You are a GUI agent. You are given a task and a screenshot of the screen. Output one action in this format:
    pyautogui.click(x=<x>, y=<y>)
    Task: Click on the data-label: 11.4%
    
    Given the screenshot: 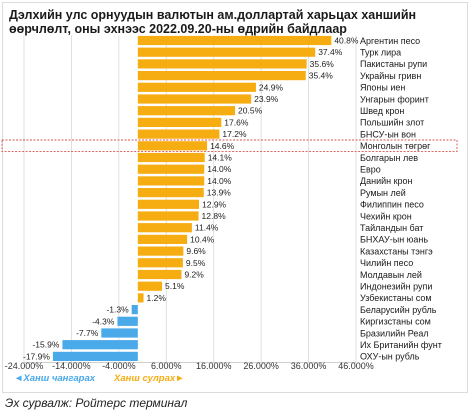 What is the action you would take?
    pyautogui.click(x=207, y=228)
    